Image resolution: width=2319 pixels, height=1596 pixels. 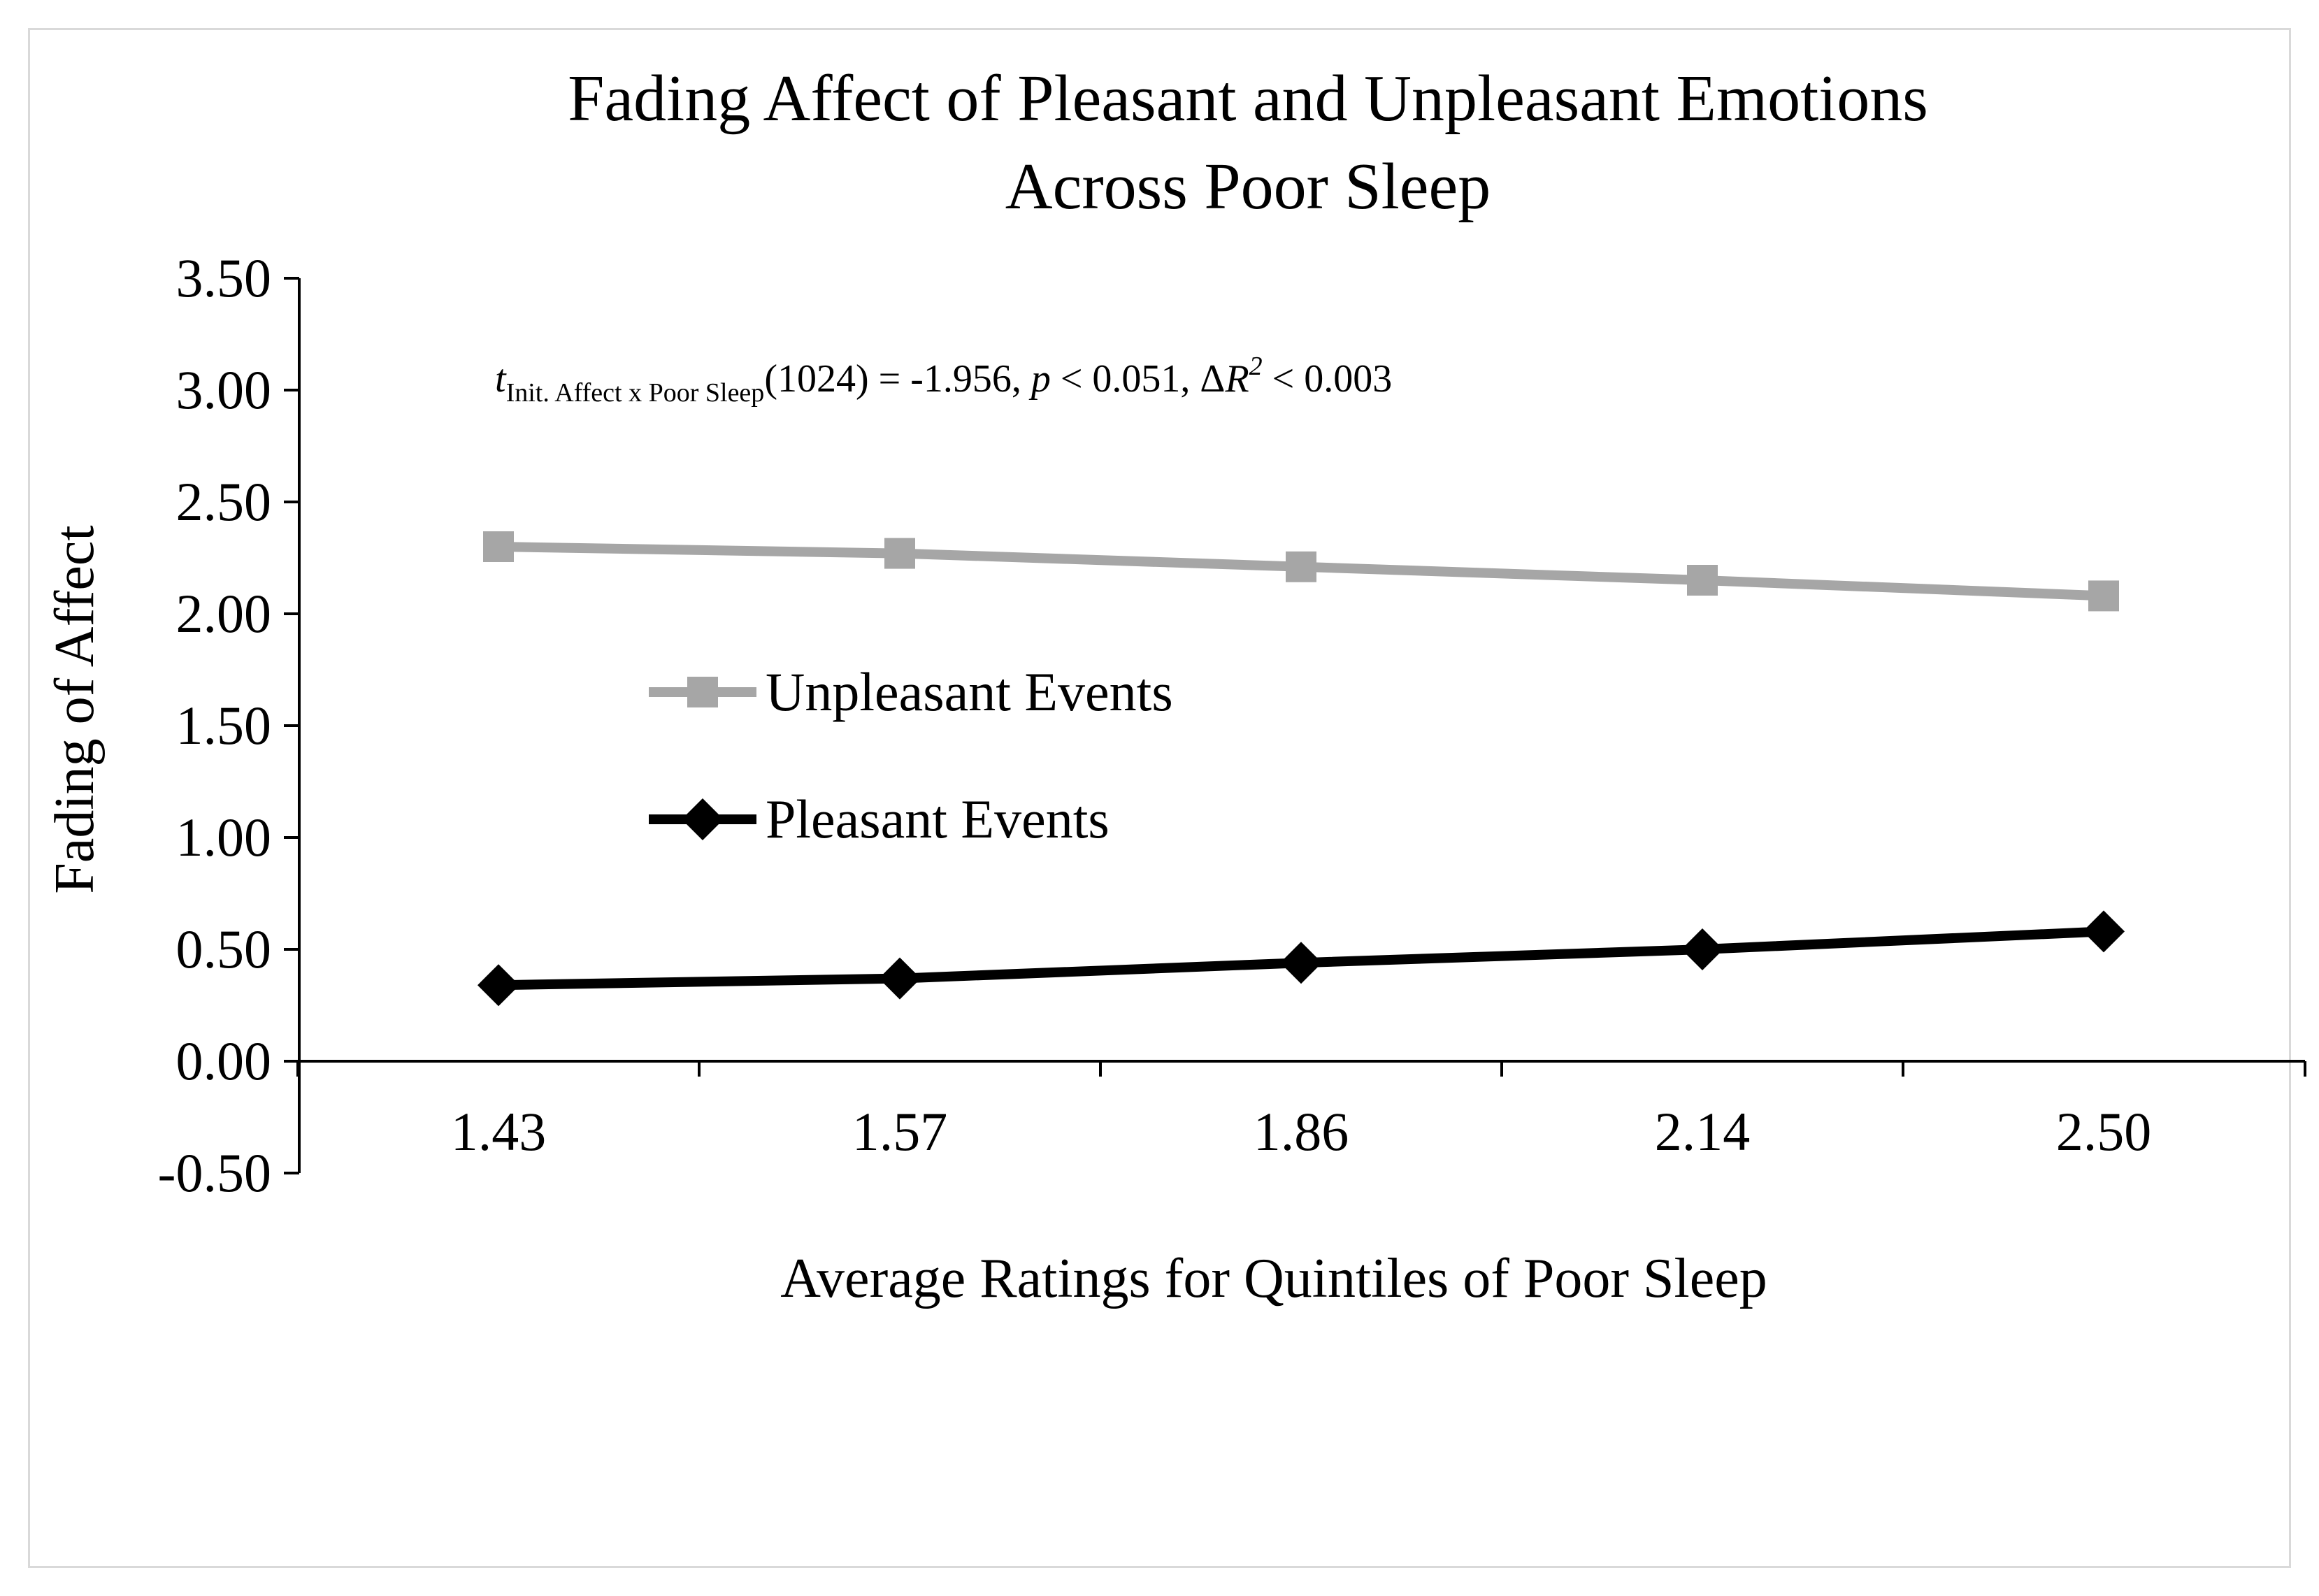 What do you see at coordinates (224, 837) in the screenshot?
I see `y-tick-label: 1.00` at bounding box center [224, 837].